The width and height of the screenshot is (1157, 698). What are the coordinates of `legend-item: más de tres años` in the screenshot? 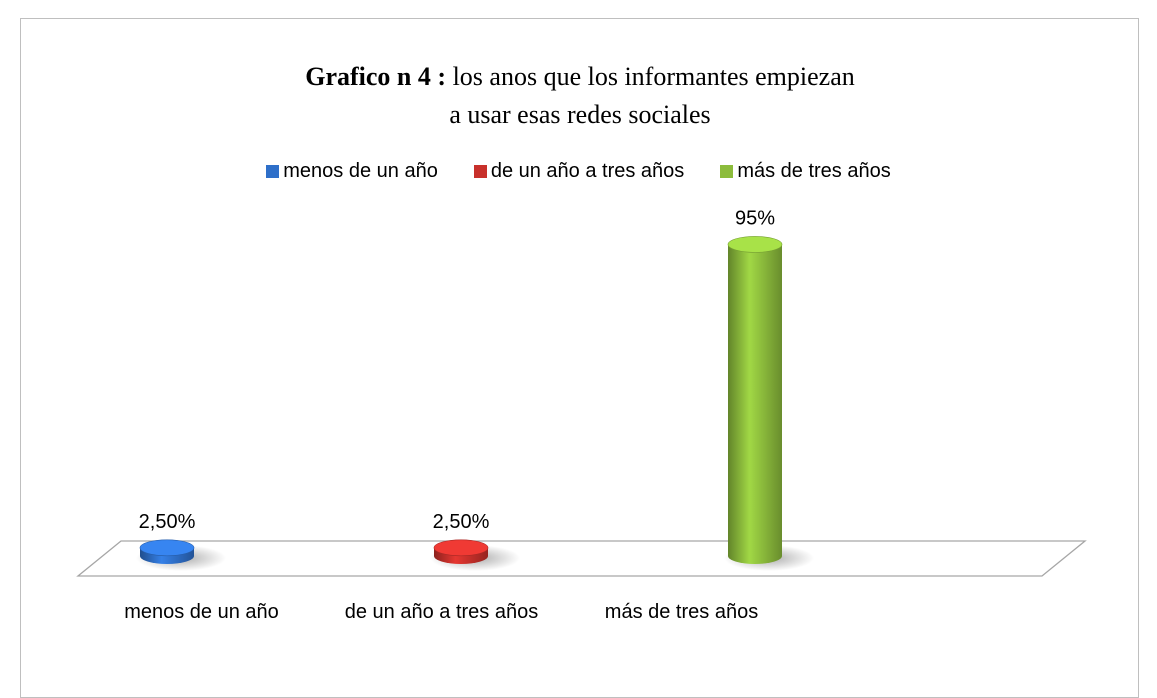 It's located at (805, 171).